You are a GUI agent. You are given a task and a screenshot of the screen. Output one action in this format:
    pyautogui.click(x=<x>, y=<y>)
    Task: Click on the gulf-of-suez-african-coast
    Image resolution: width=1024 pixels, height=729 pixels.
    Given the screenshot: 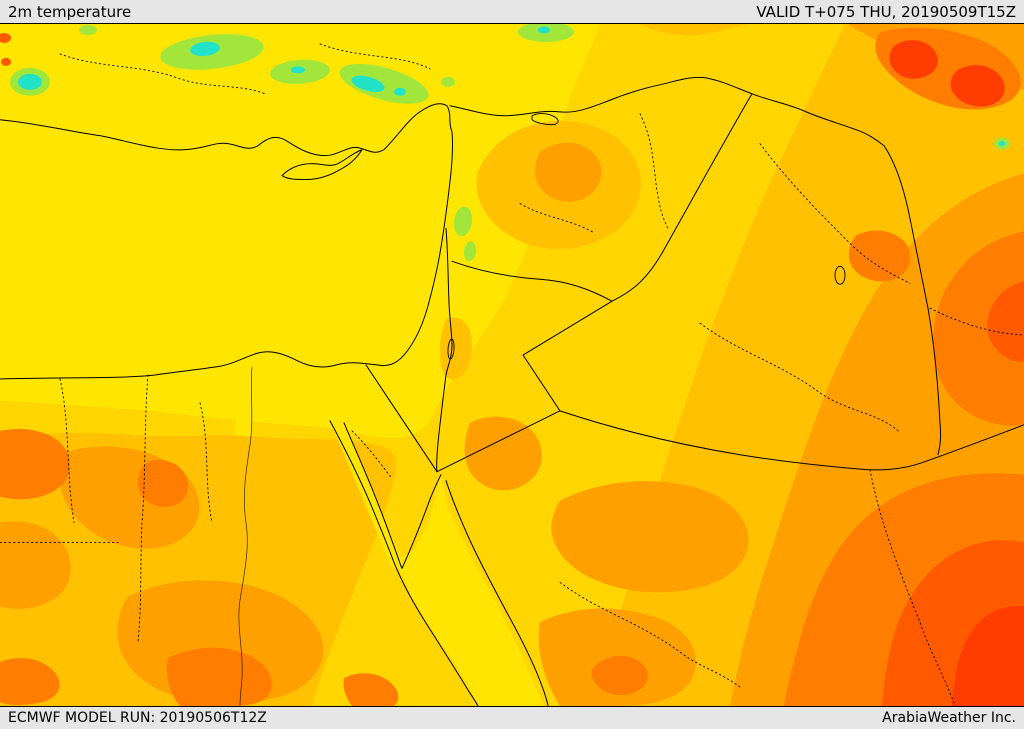 What is the action you would take?
    pyautogui.click(x=404, y=563)
    